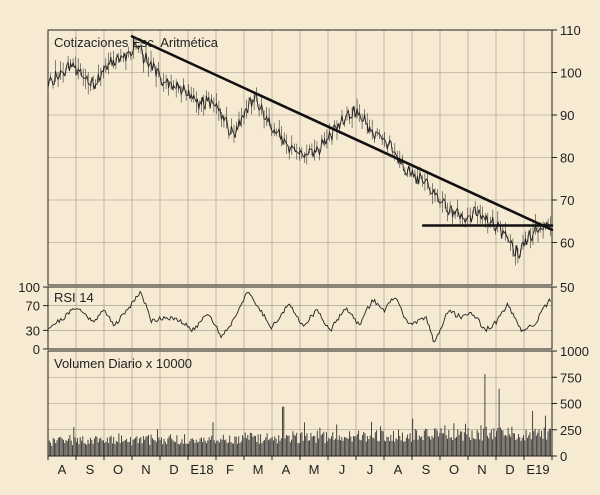 The height and width of the screenshot is (495, 600). I want to click on price-tick-label: 70, so click(567, 200).